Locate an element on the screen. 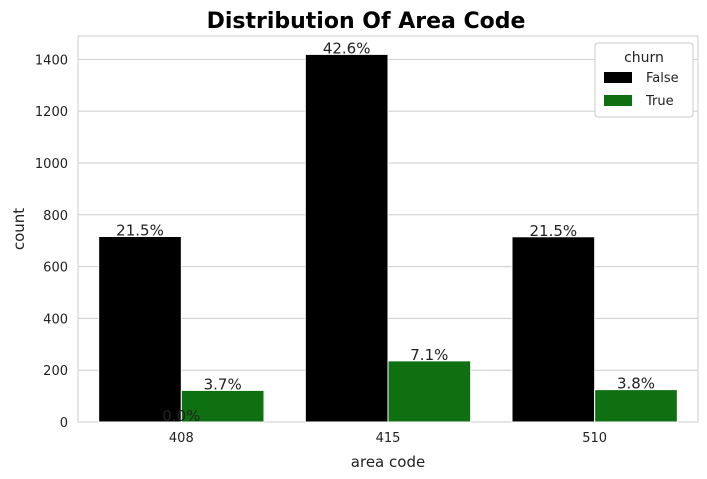  bar-label: 7.1% is located at coordinates (429, 355).